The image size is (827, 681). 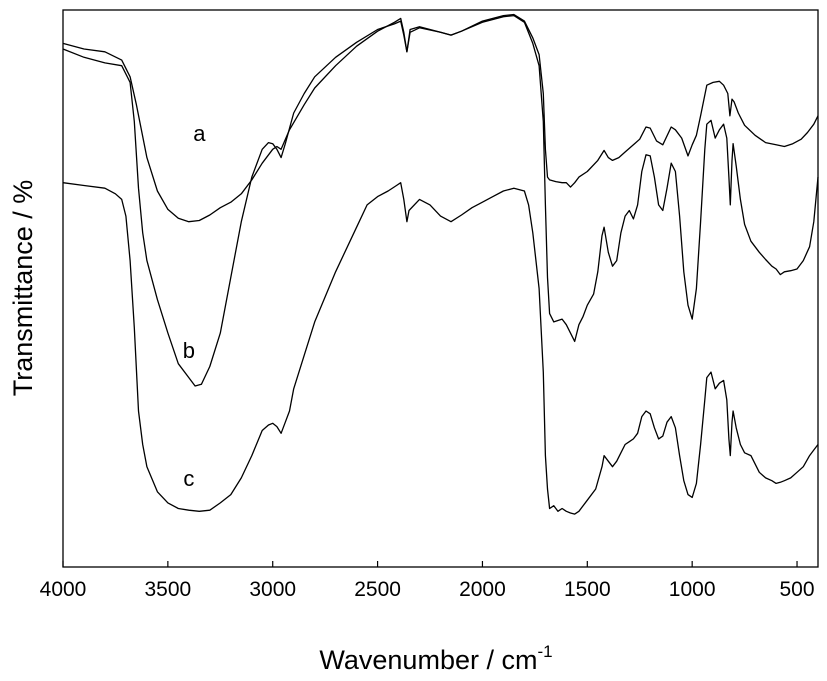 What do you see at coordinates (188, 478) in the screenshot?
I see `series-label-c: c` at bounding box center [188, 478].